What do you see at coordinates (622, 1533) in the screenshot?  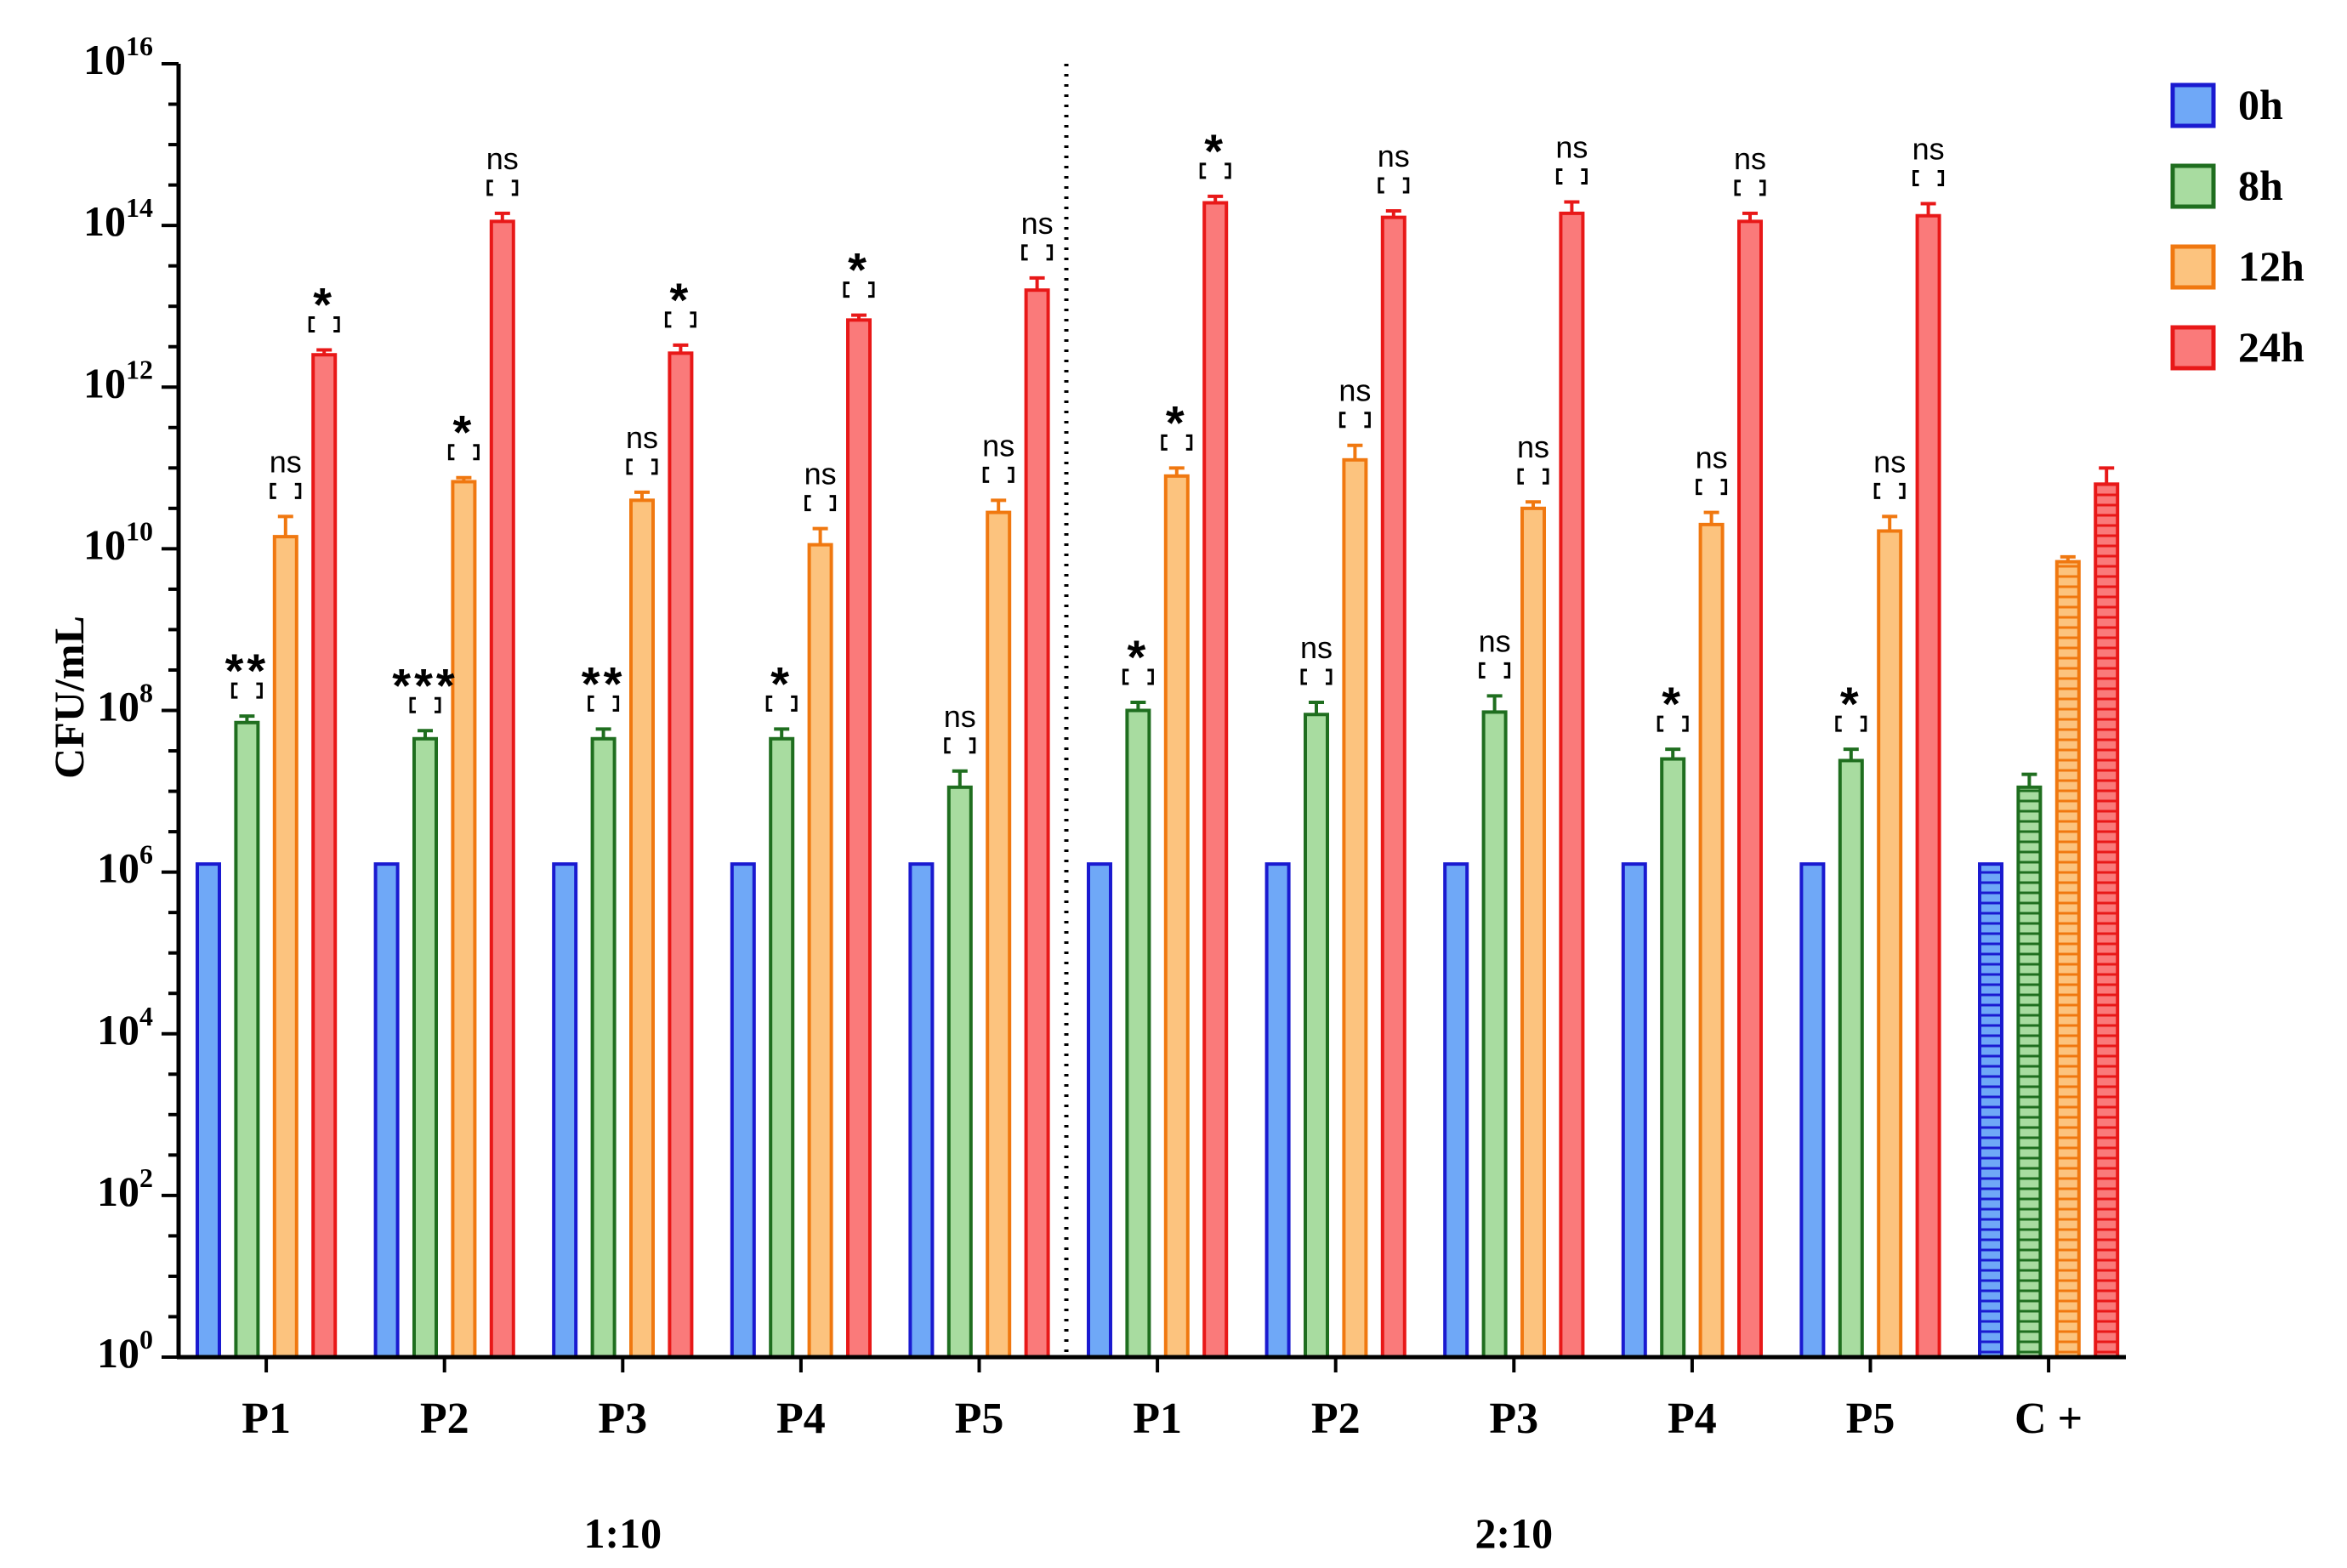 I see `group-label: 1:10` at bounding box center [622, 1533].